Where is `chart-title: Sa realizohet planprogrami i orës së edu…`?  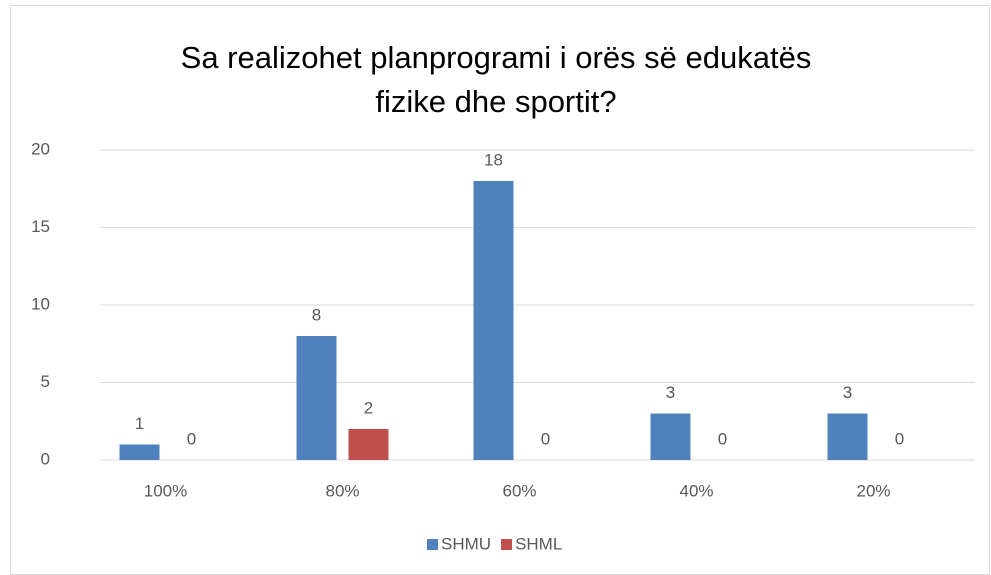 chart-title: Sa realizohet planprogrami i orës së edu… is located at coordinates (496, 79).